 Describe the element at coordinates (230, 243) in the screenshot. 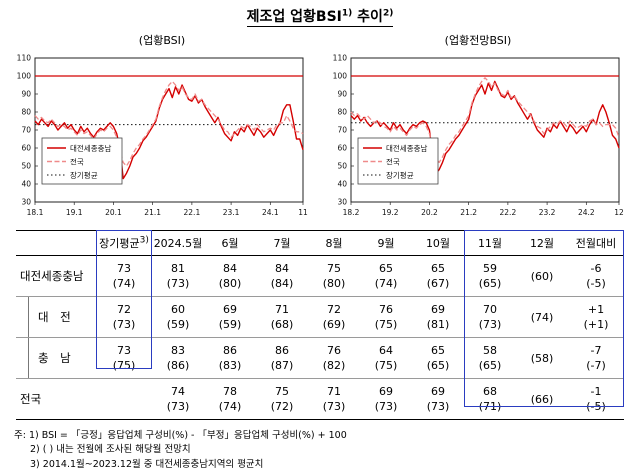

I see `column-header: 6월` at that location.